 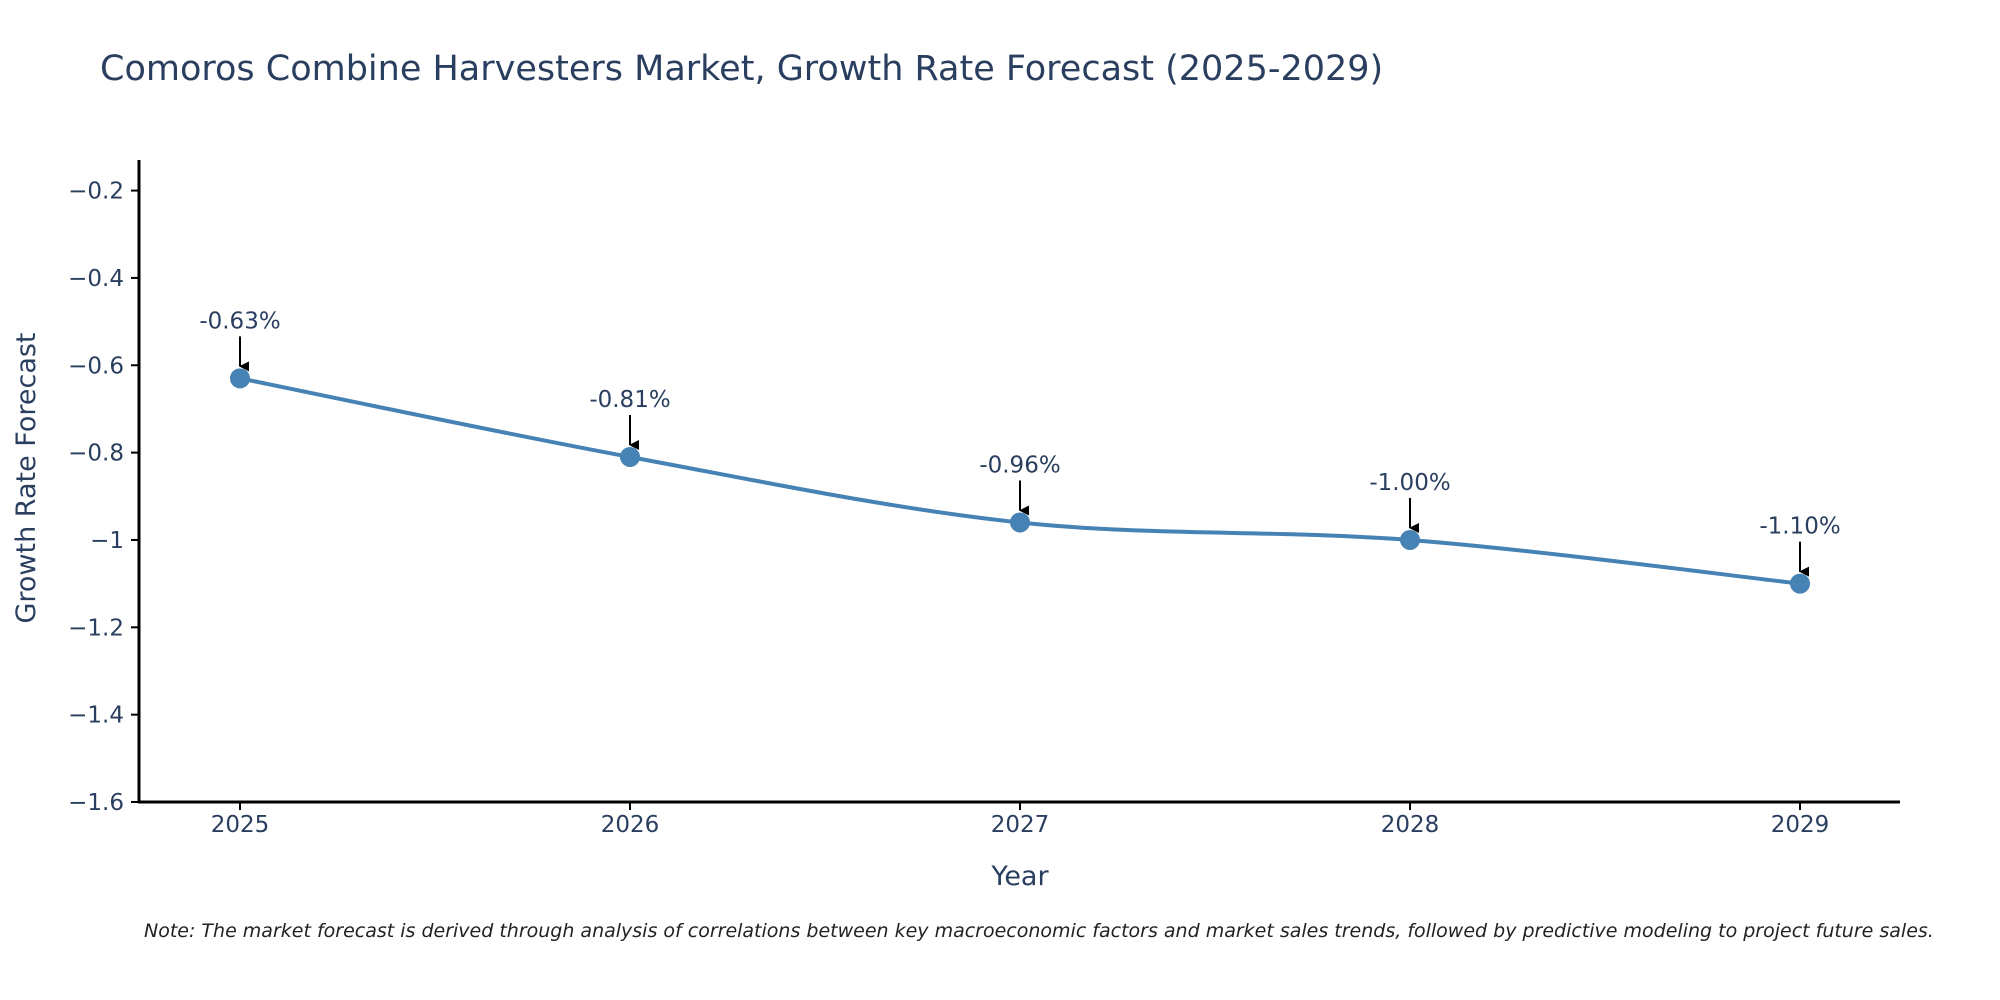 I want to click on y-tick-label: −1.6, so click(x=96, y=803).